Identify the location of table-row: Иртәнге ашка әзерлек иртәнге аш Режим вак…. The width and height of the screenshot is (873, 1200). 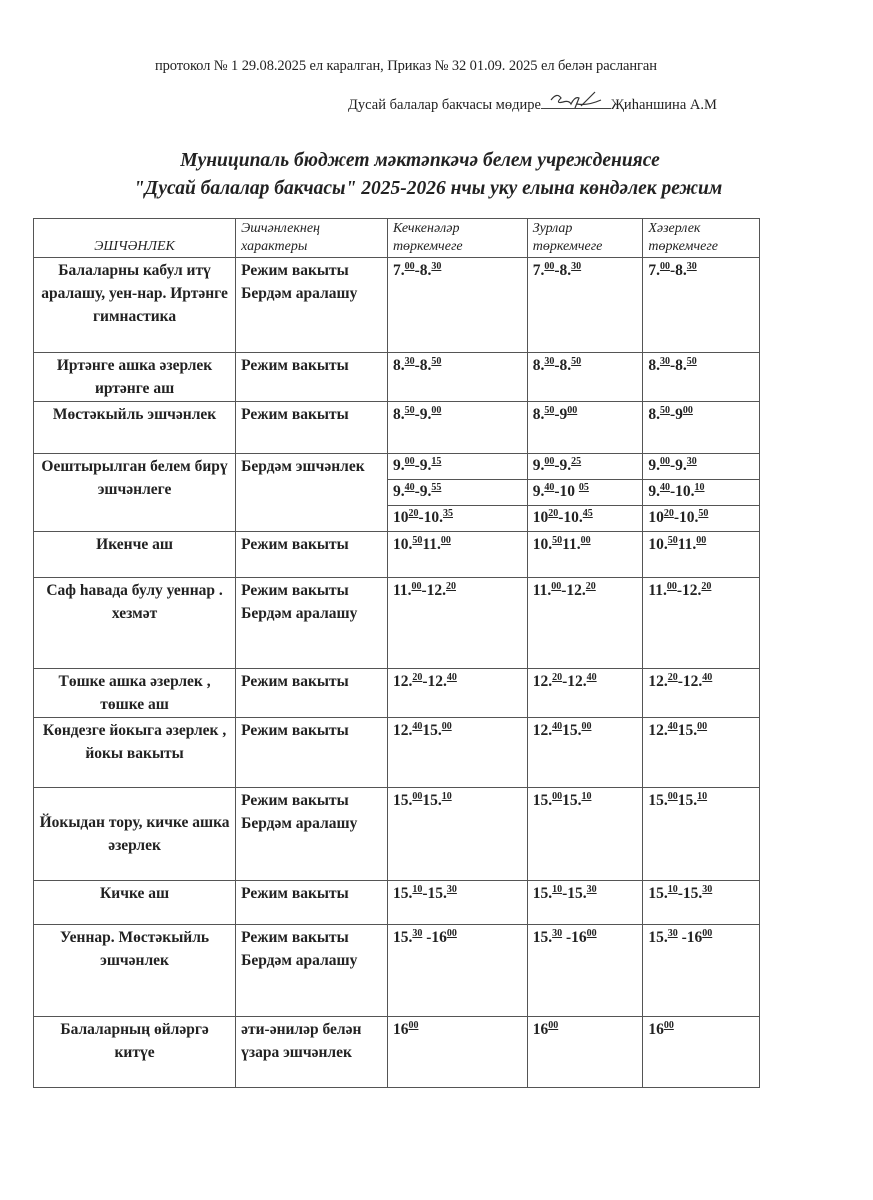
(396, 377).